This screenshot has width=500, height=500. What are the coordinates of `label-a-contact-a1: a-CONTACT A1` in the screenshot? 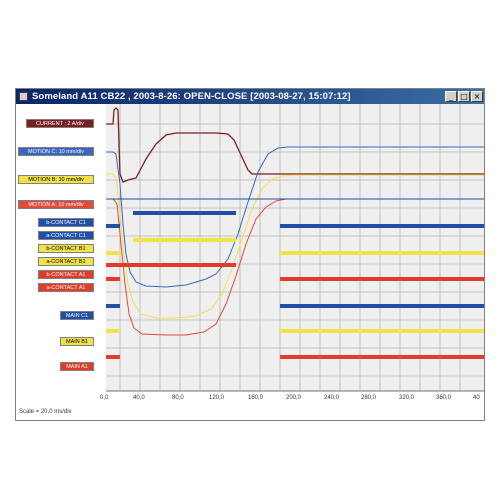 It's located at (66, 287).